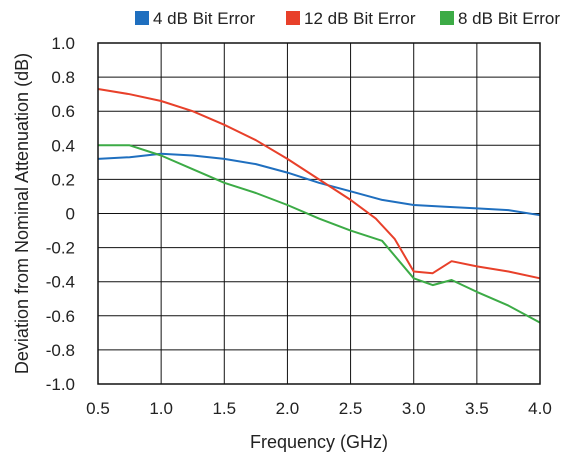  Describe the element at coordinates (22, 213) in the screenshot. I see `y-axis-title: Deviation from Nominal Attenuation (dB)` at that location.